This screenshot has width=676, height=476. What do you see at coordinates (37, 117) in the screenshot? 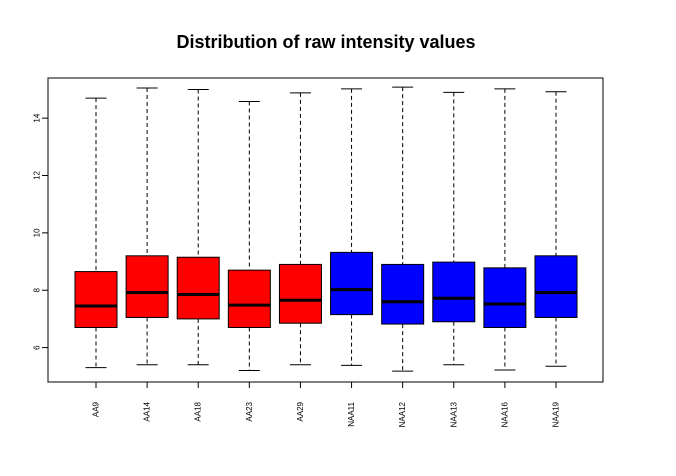
I see `y-tick-label: 14` at bounding box center [37, 117].